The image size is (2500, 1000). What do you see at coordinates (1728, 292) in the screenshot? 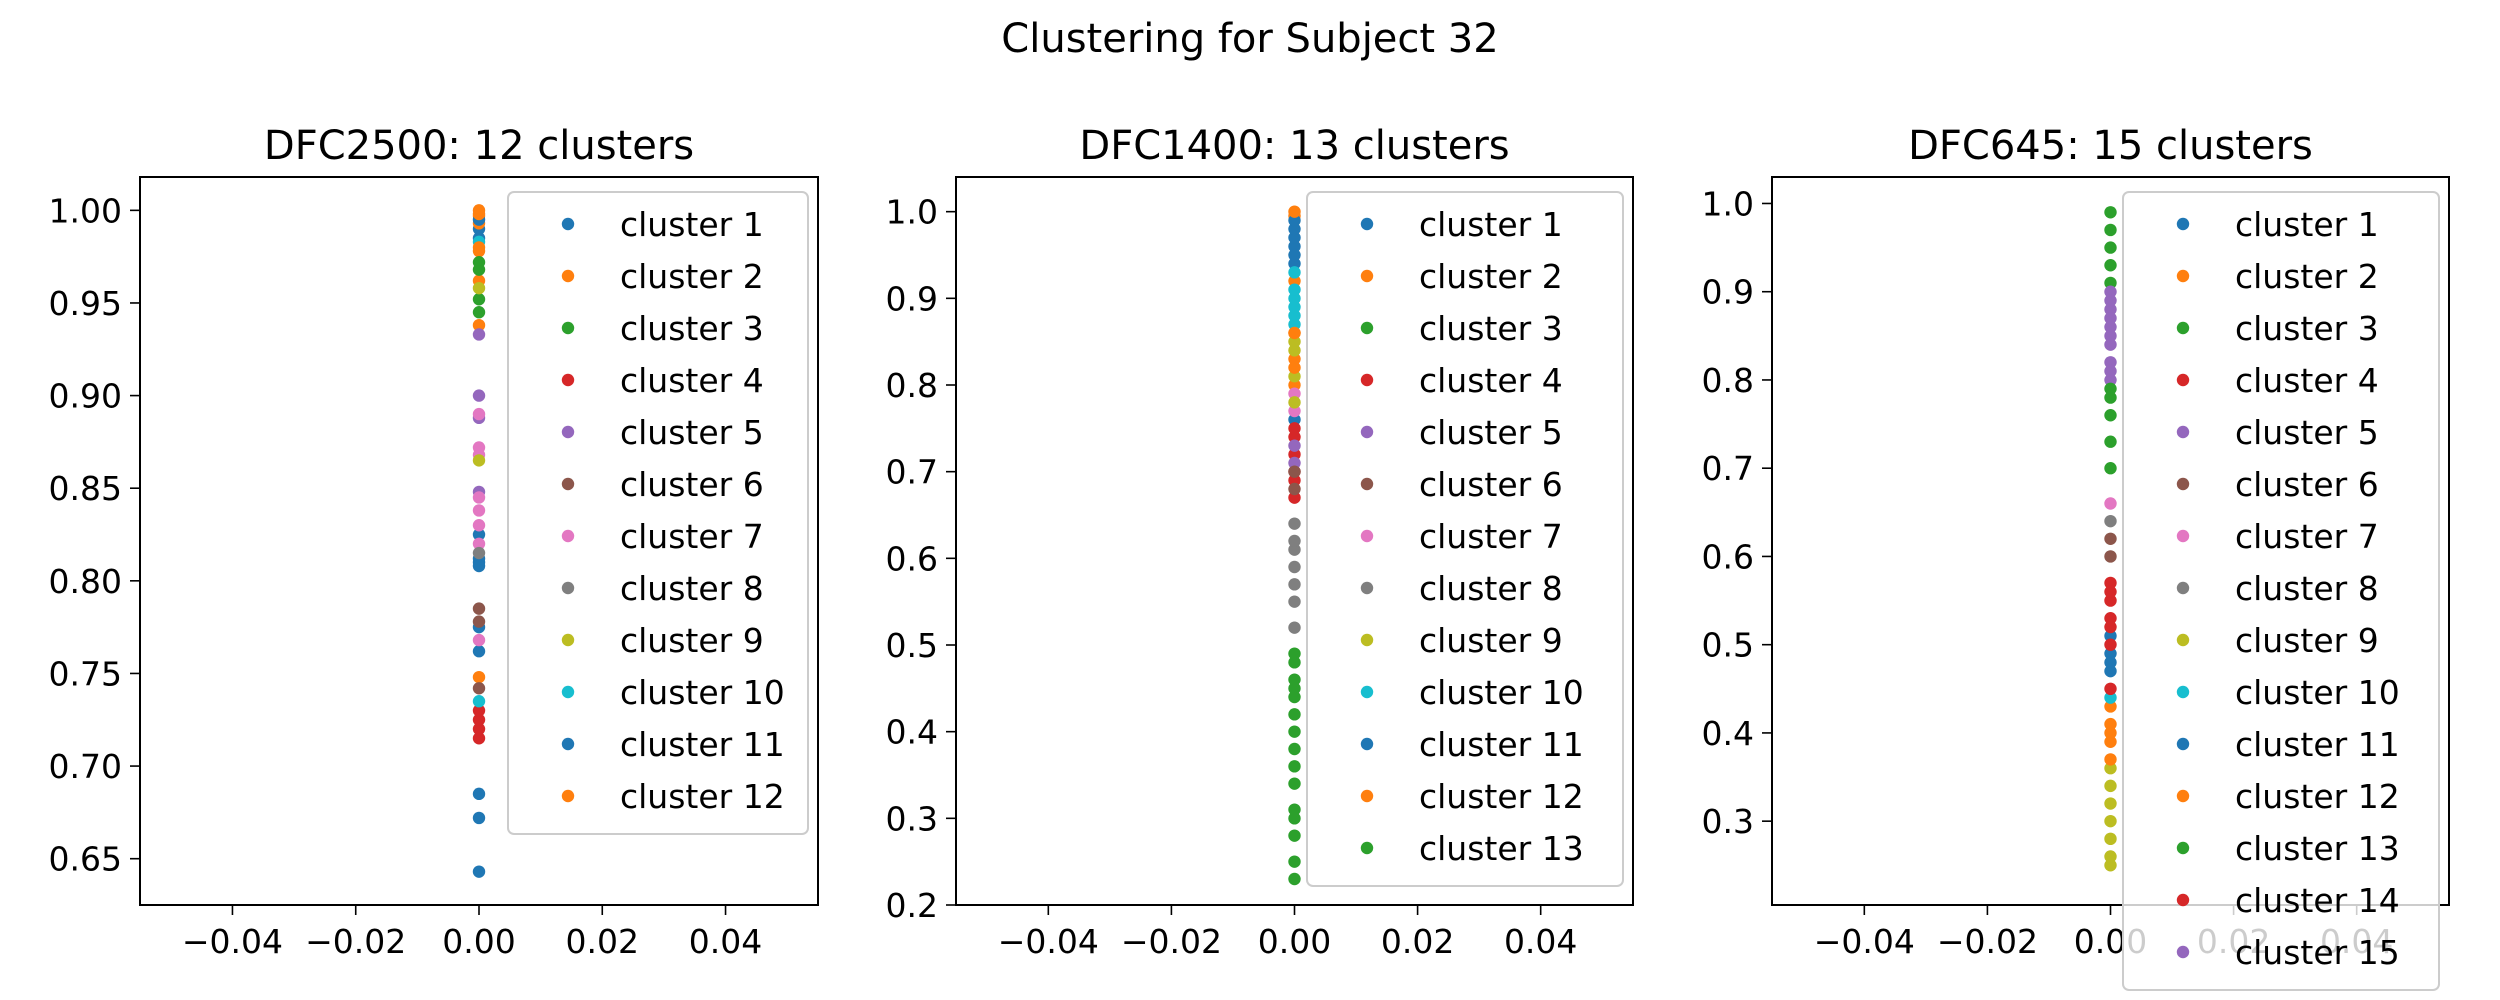
I see `y-tick-label: 0.9` at bounding box center [1728, 292].